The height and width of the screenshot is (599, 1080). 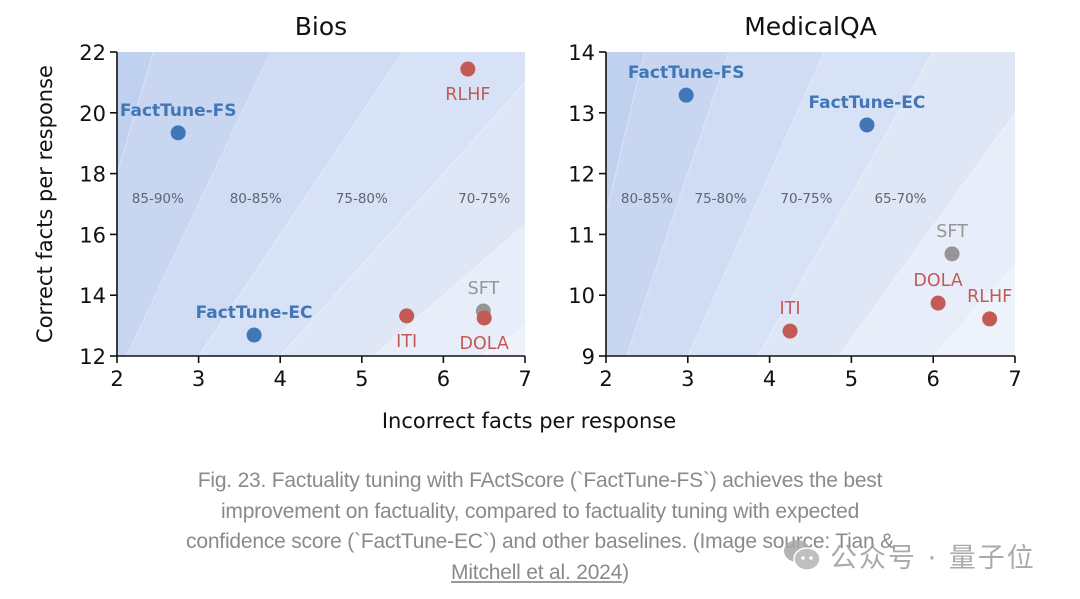 I want to click on y-tick-label: 11, so click(x=581, y=235).